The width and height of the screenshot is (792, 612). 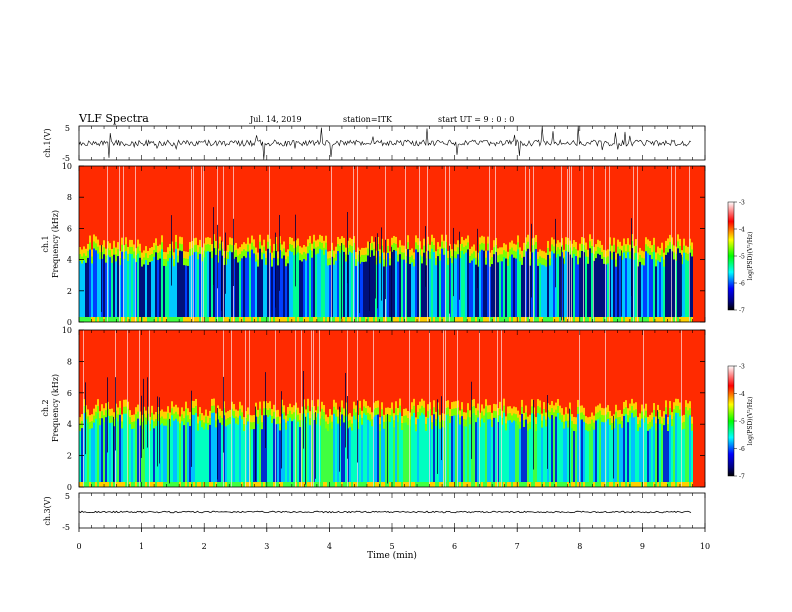 I want to click on colorbar-tick-label: -3, so click(x=742, y=203).